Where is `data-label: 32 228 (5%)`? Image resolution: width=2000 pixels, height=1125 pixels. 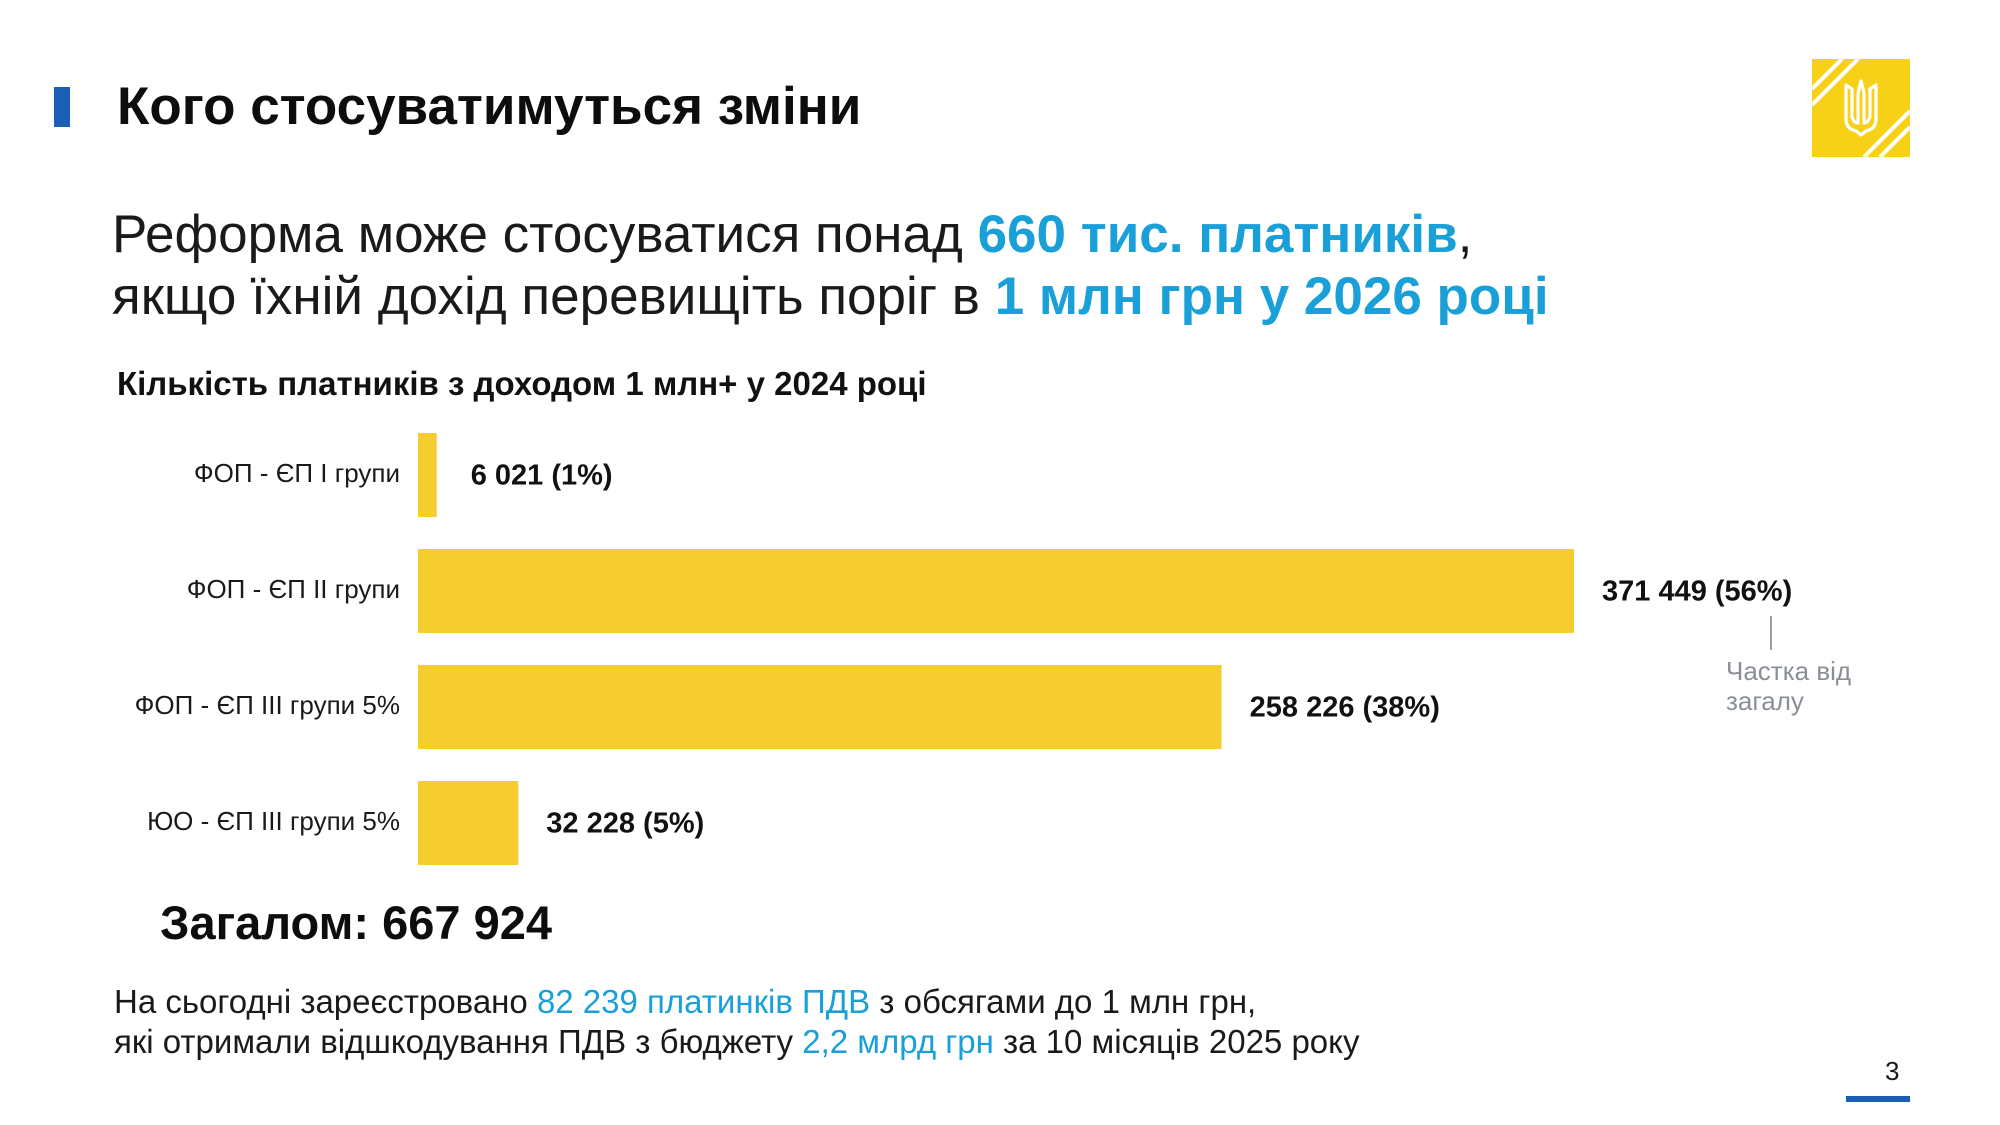 data-label: 32 228 (5%) is located at coordinates (625, 824).